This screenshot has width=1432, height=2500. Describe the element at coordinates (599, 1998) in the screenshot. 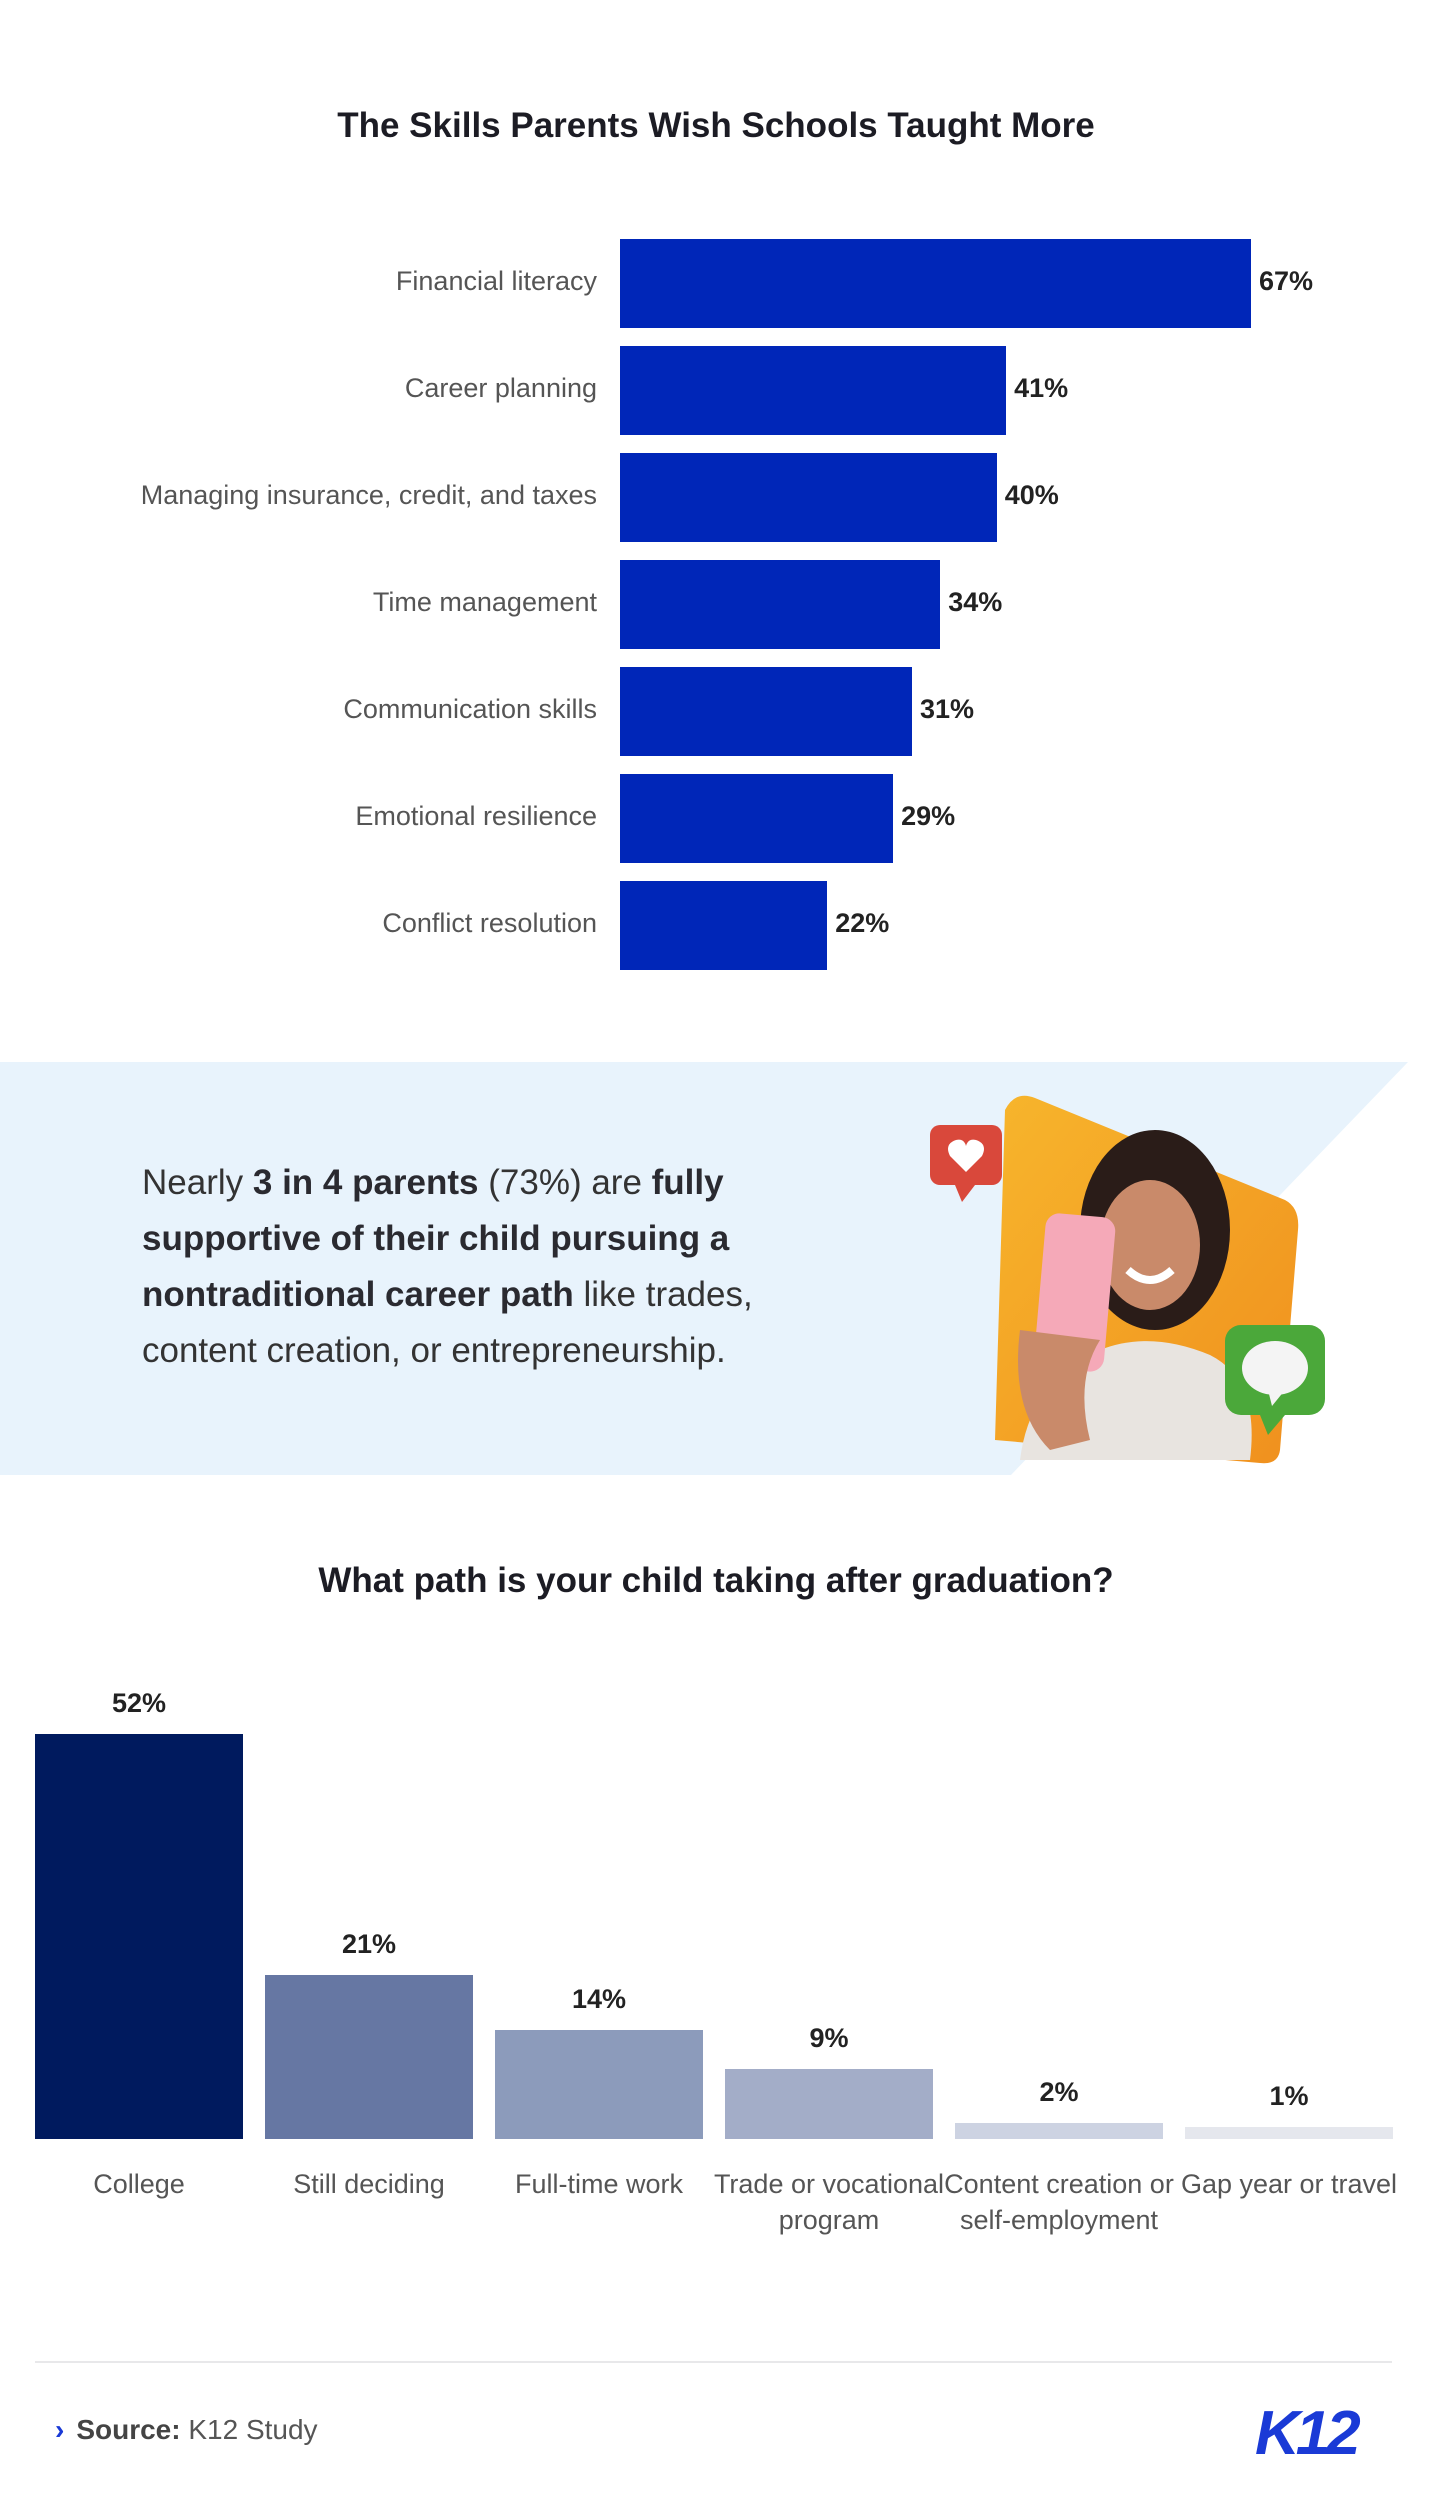

I see `bar-value-label: 14%` at that location.